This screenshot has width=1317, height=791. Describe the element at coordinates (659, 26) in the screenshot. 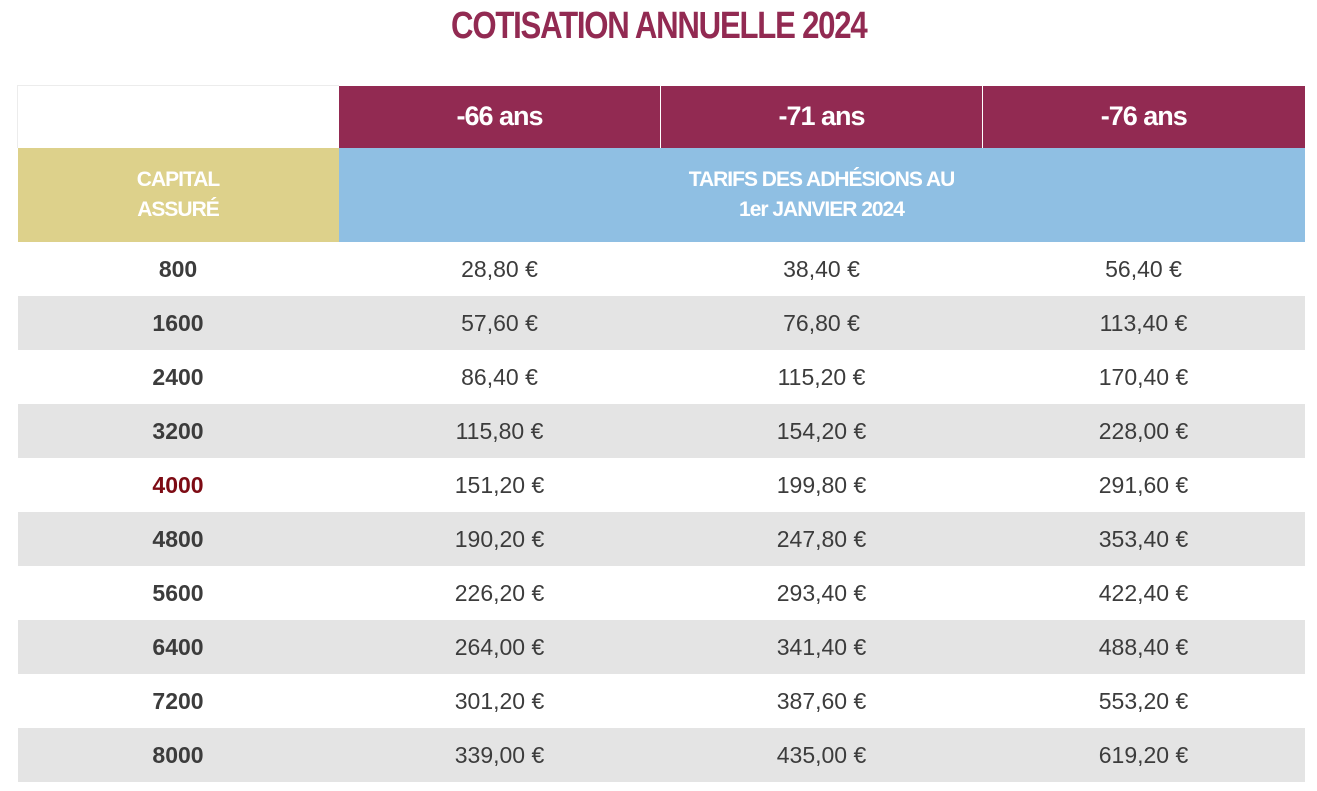

I see `page-title: COTISATION ANNUELLE 2024` at that location.